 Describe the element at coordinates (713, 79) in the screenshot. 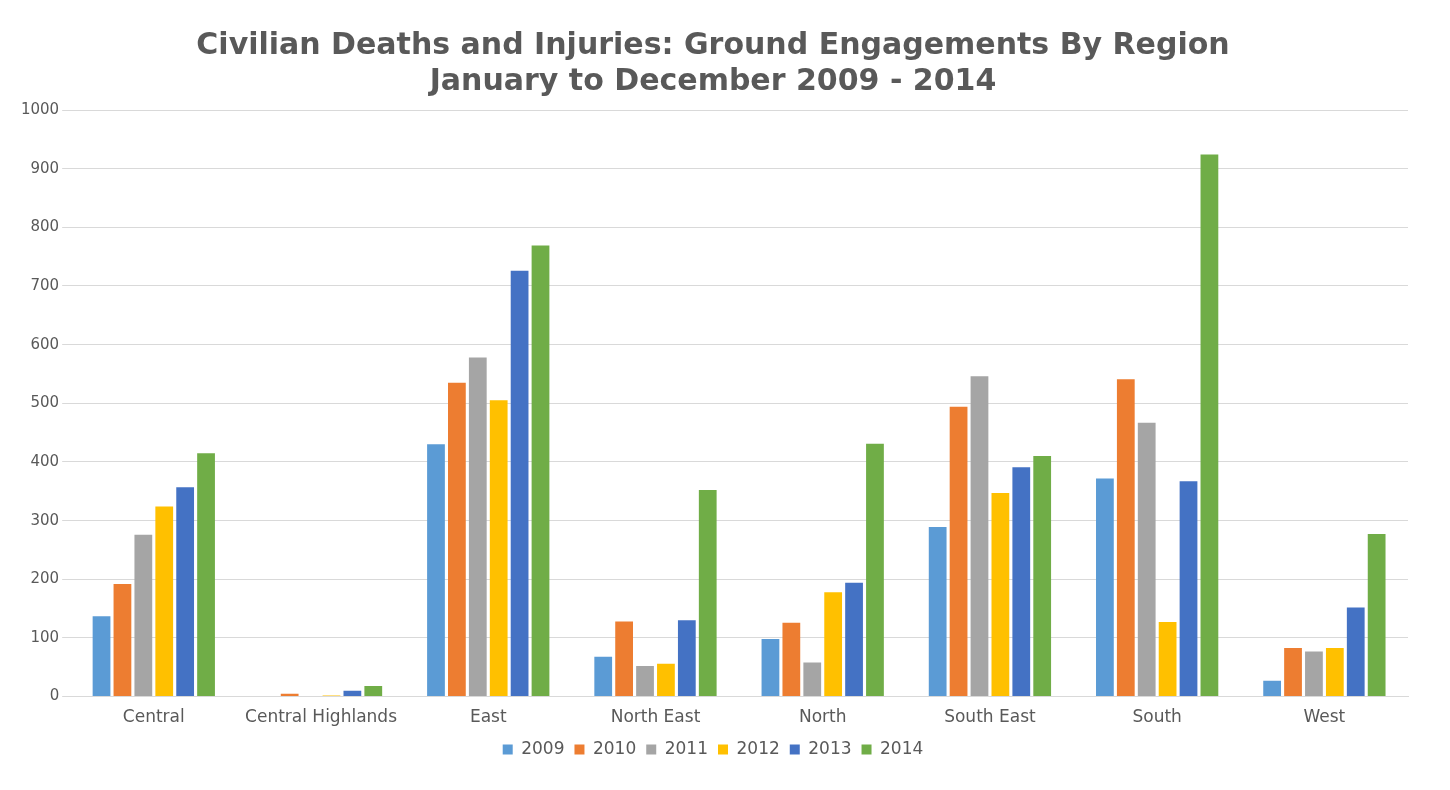

I see `text: January to December 2009 - 2014` at that location.